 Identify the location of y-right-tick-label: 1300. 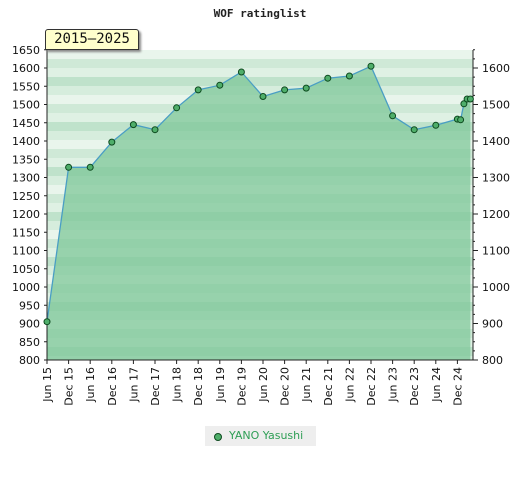
(496, 178).